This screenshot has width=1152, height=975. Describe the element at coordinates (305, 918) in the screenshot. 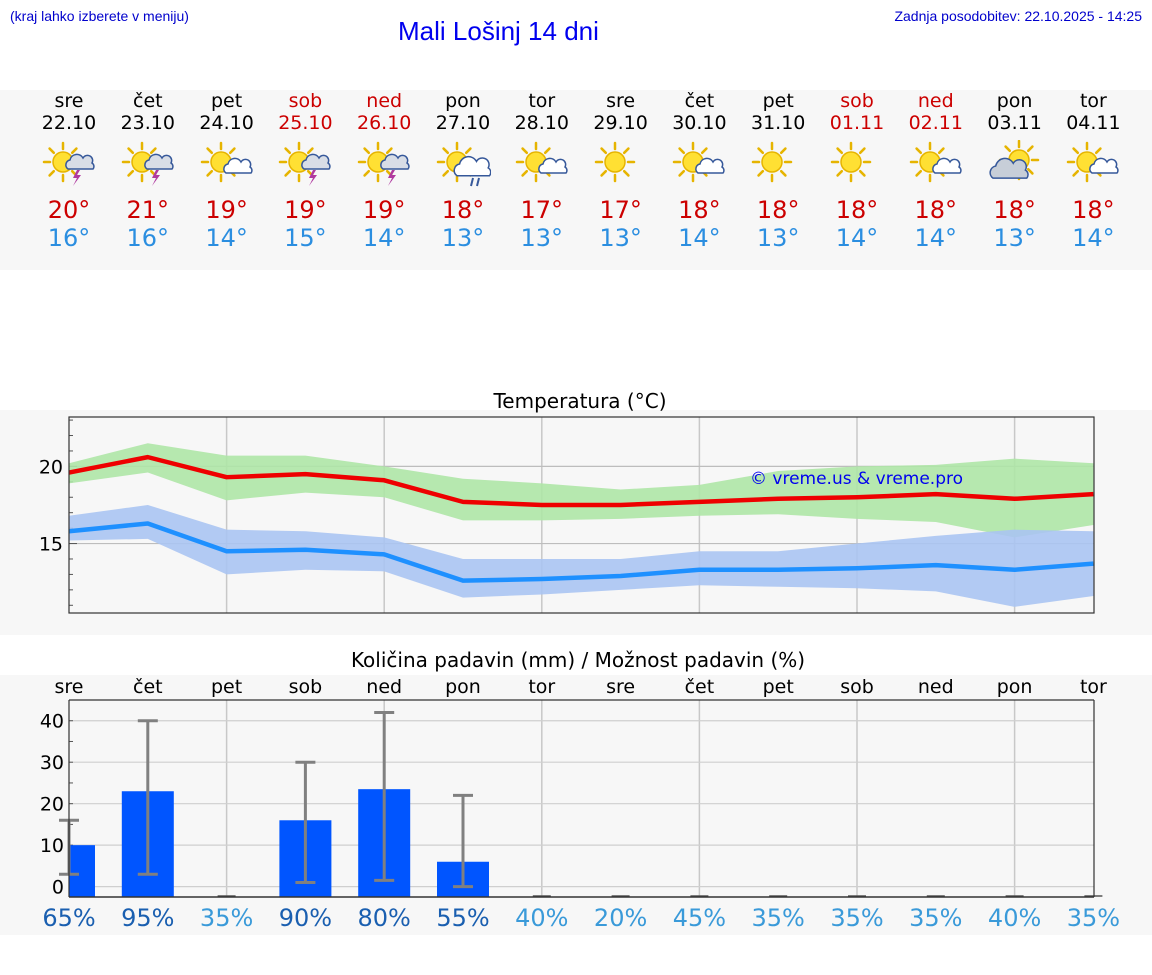

I see `precip-probability: 90%` at that location.